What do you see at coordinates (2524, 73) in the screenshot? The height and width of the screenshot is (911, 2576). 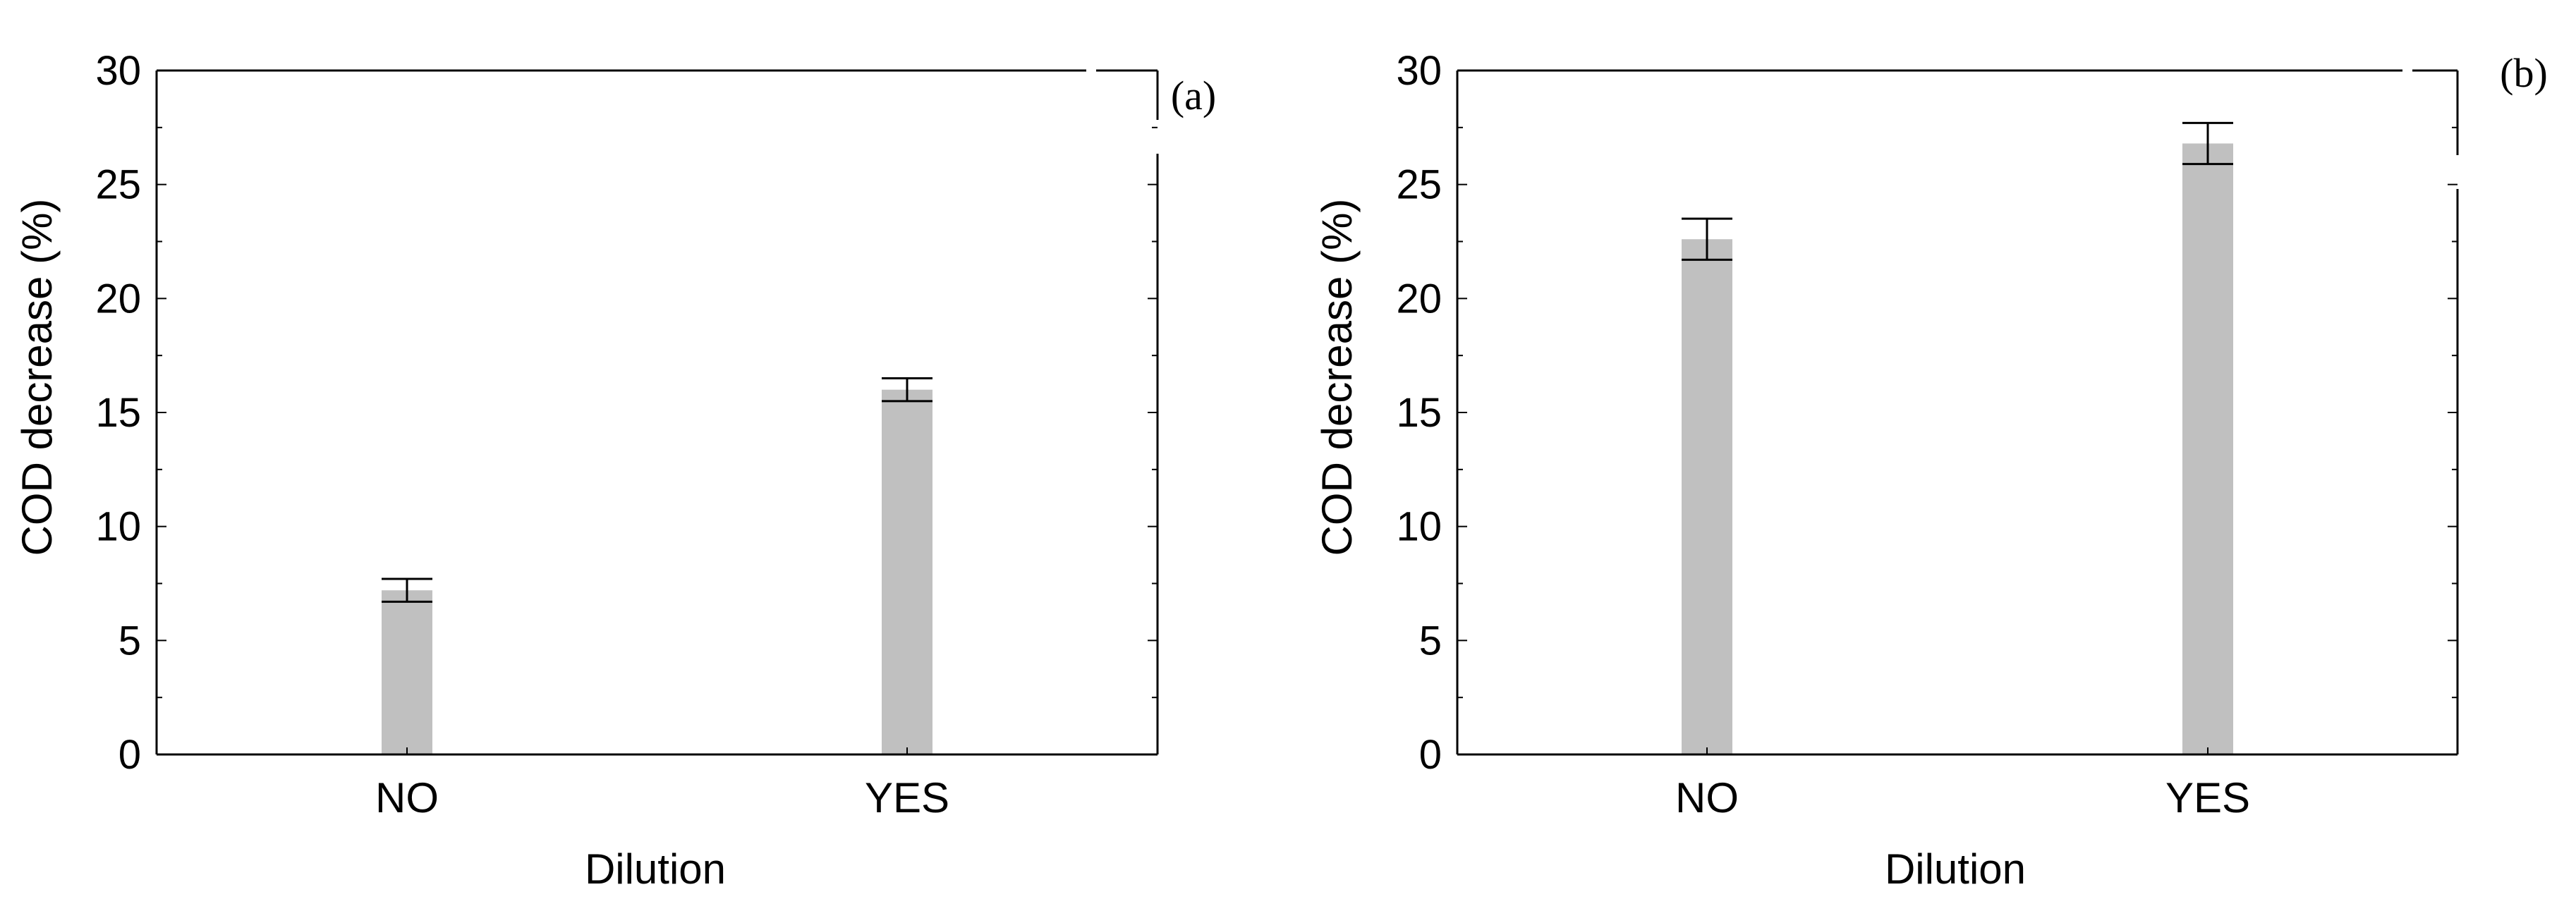 I see `panel-label-b: (b)` at bounding box center [2524, 73].